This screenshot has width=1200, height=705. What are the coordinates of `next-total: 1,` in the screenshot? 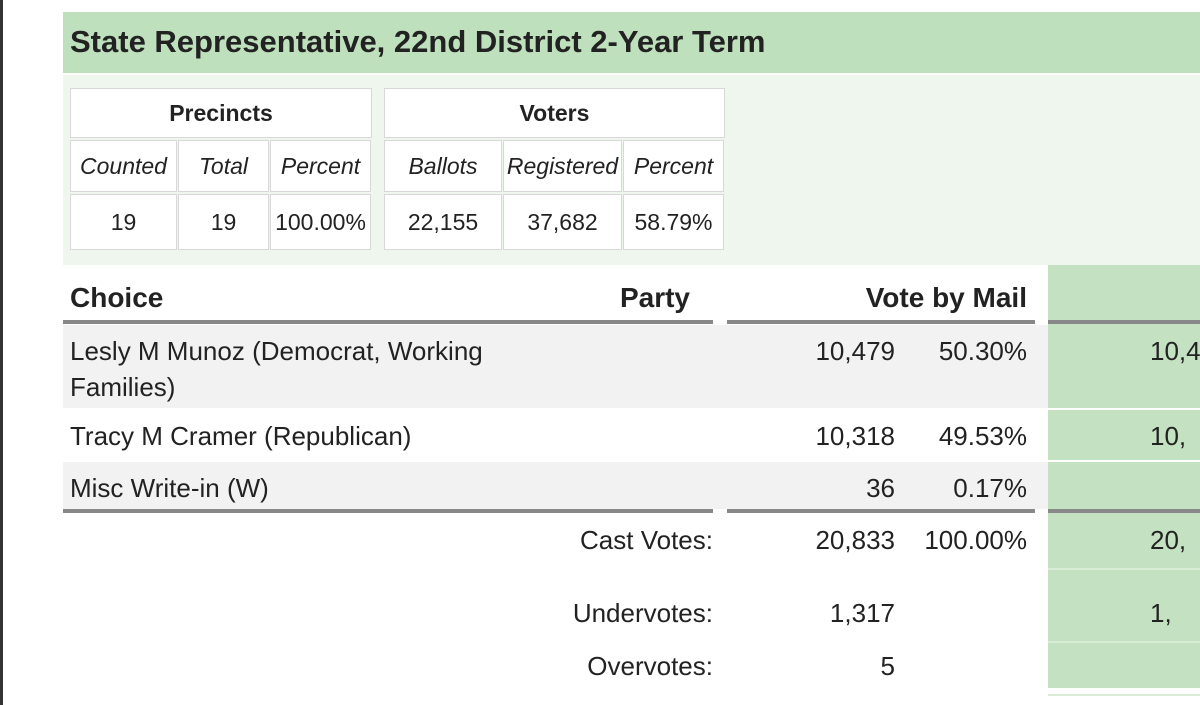 It's located at (1161, 613).